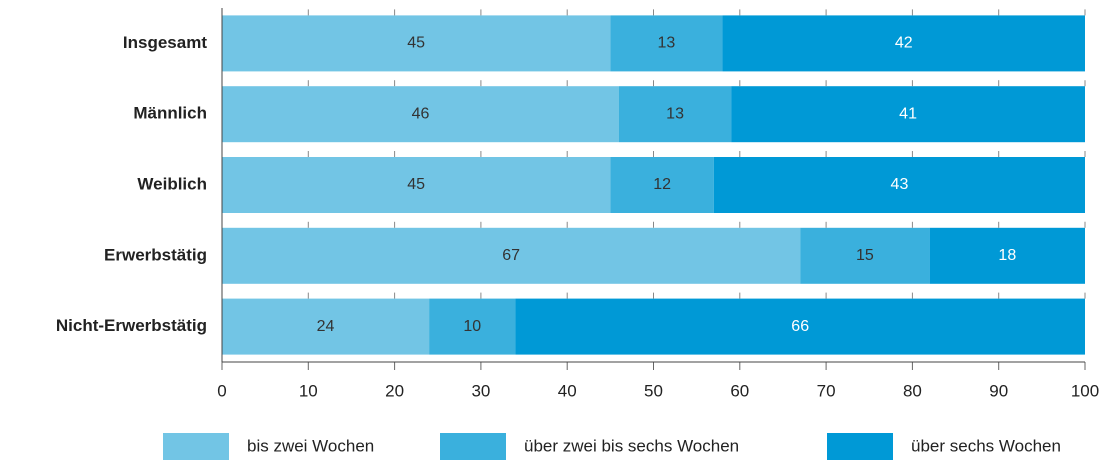  Describe the element at coordinates (221, 390) in the screenshot. I see `x-tick-label: 0` at that location.